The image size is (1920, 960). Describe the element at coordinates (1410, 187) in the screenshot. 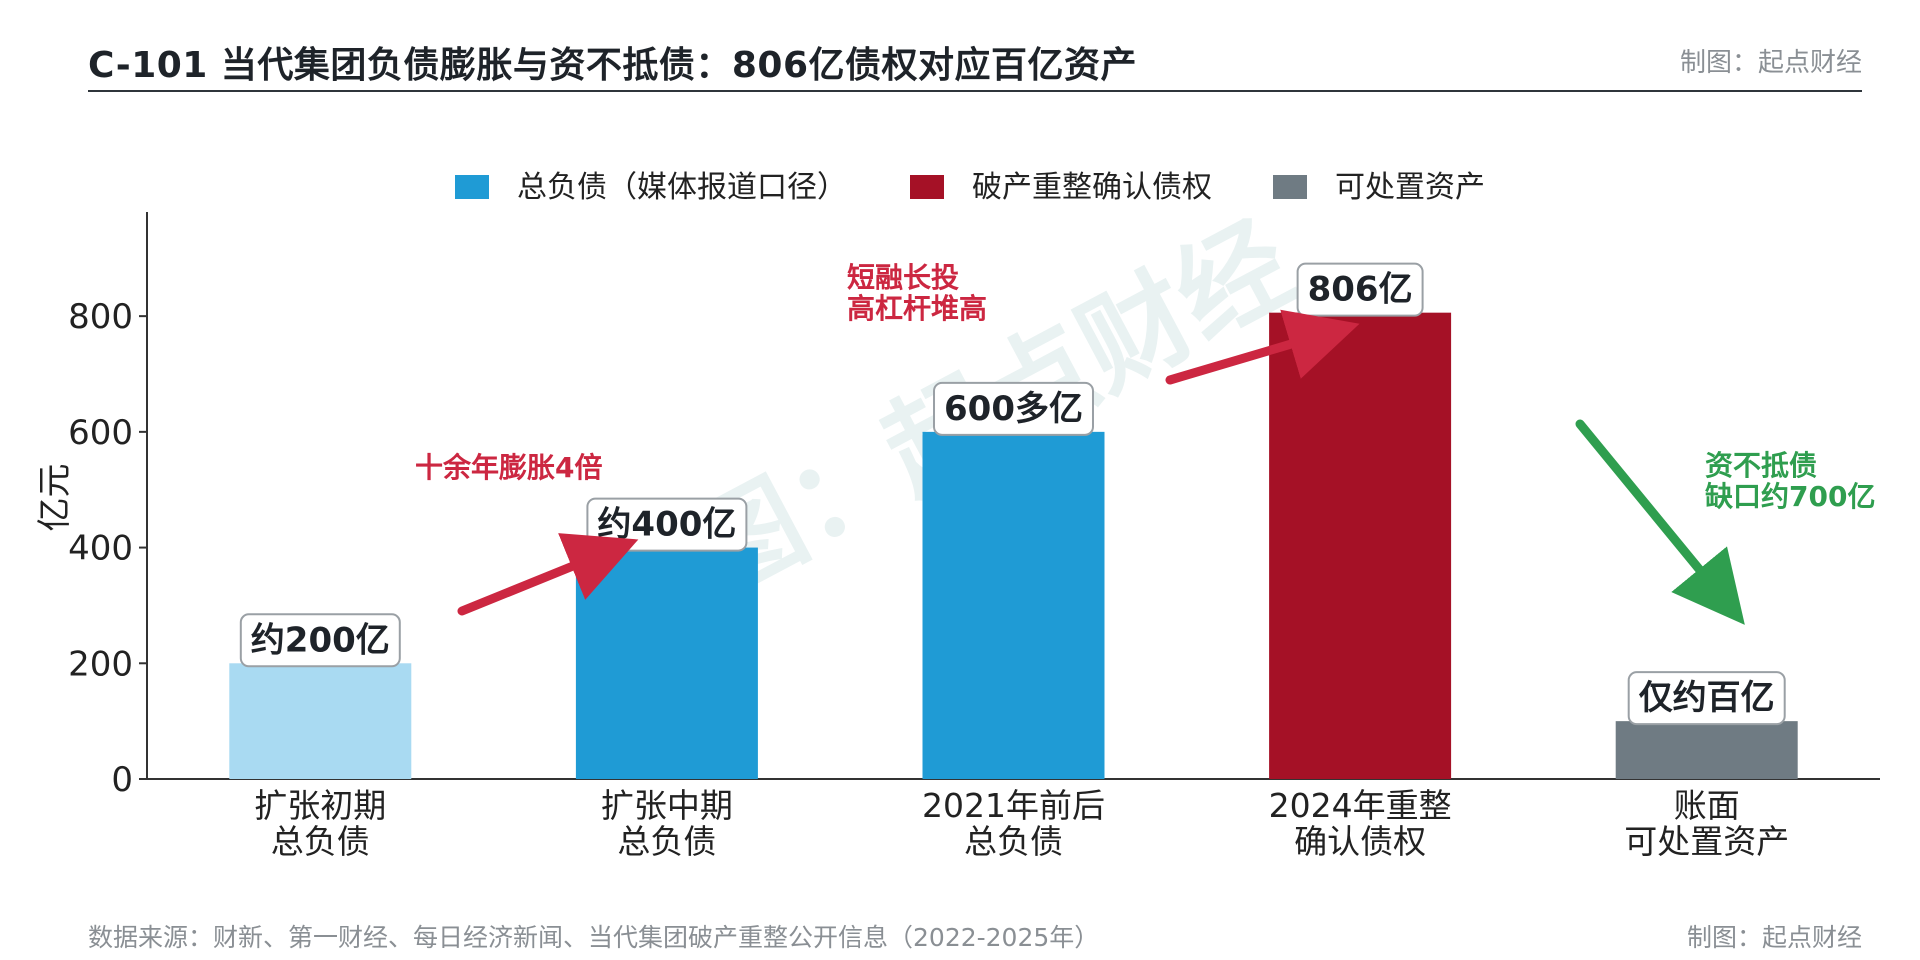

I see `legend-label: 可处置资产` at that location.